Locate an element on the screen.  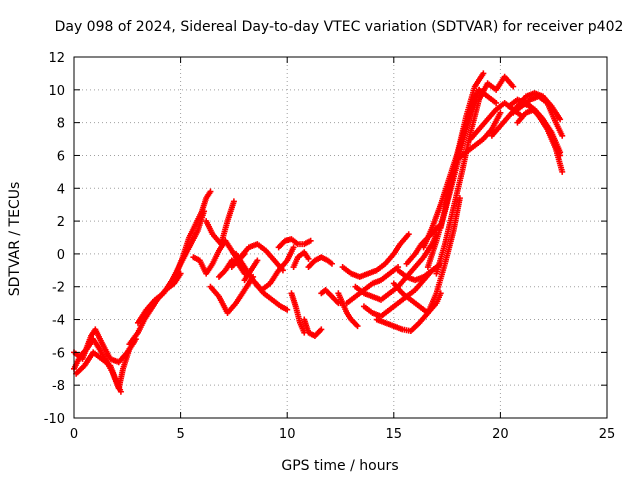
series-sat-v is located at coordinates (375, 255).